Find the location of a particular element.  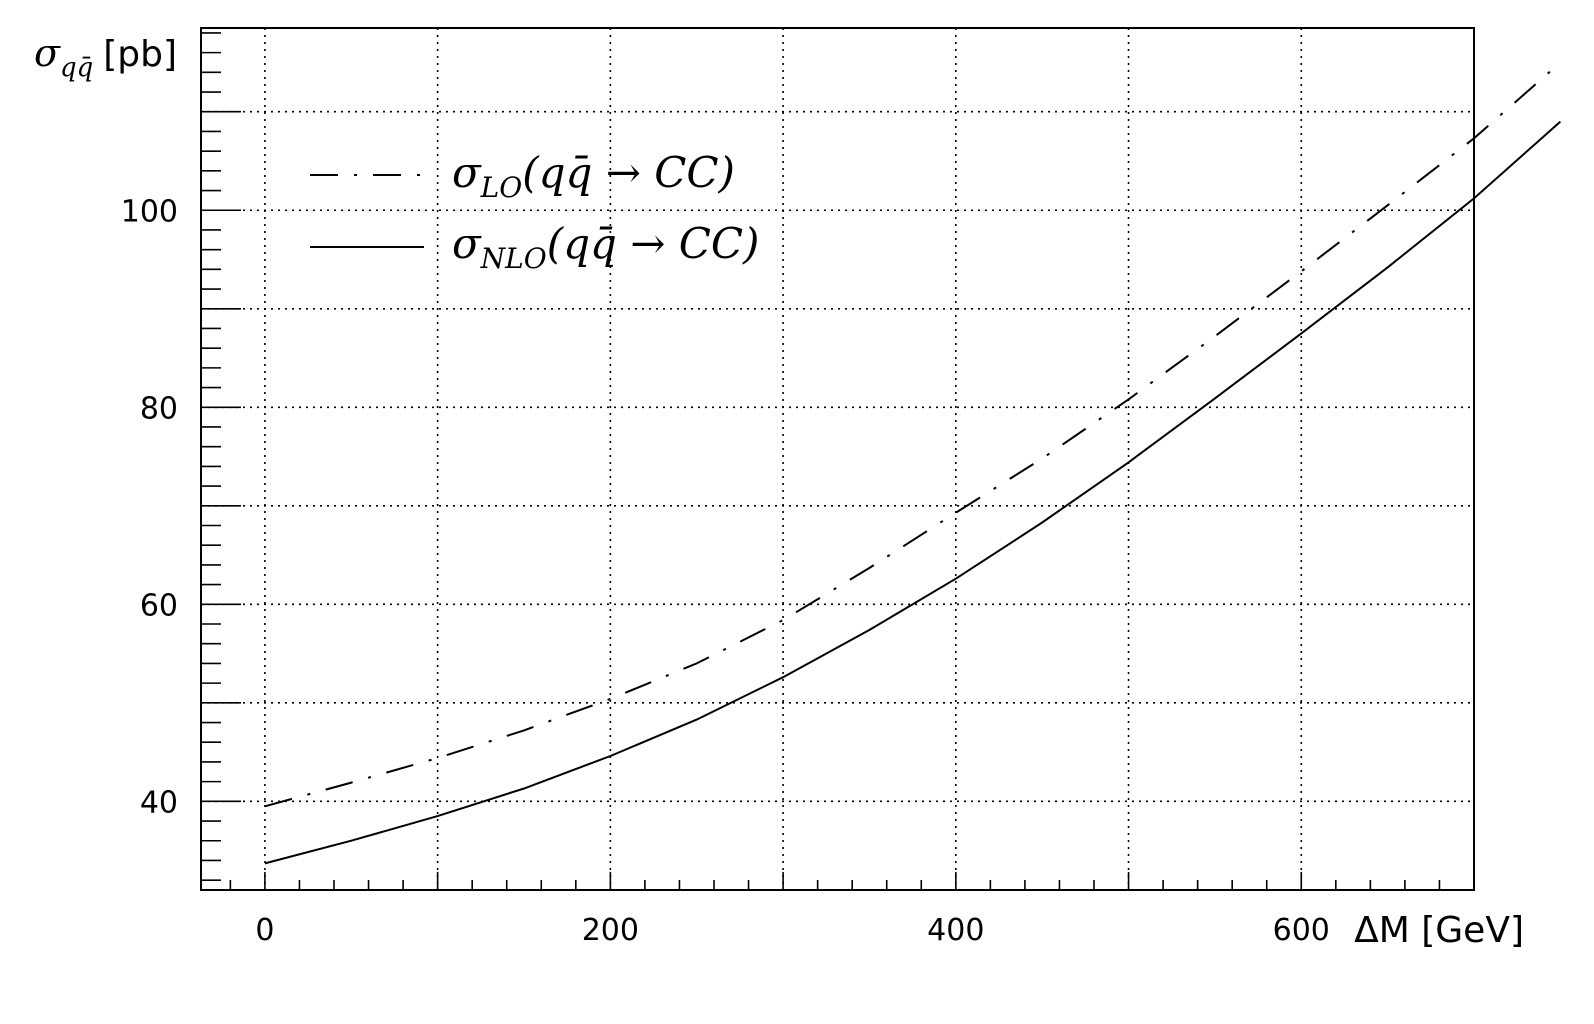

x-tick-label: 600 is located at coordinates (1301, 930).